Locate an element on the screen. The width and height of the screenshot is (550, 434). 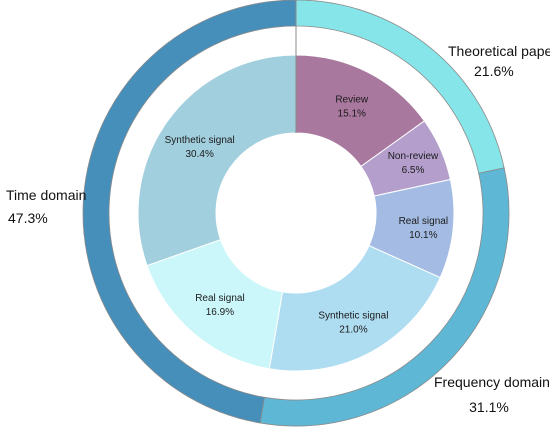
outer-value-frequency-domain: 31.1% is located at coordinates (489, 407).